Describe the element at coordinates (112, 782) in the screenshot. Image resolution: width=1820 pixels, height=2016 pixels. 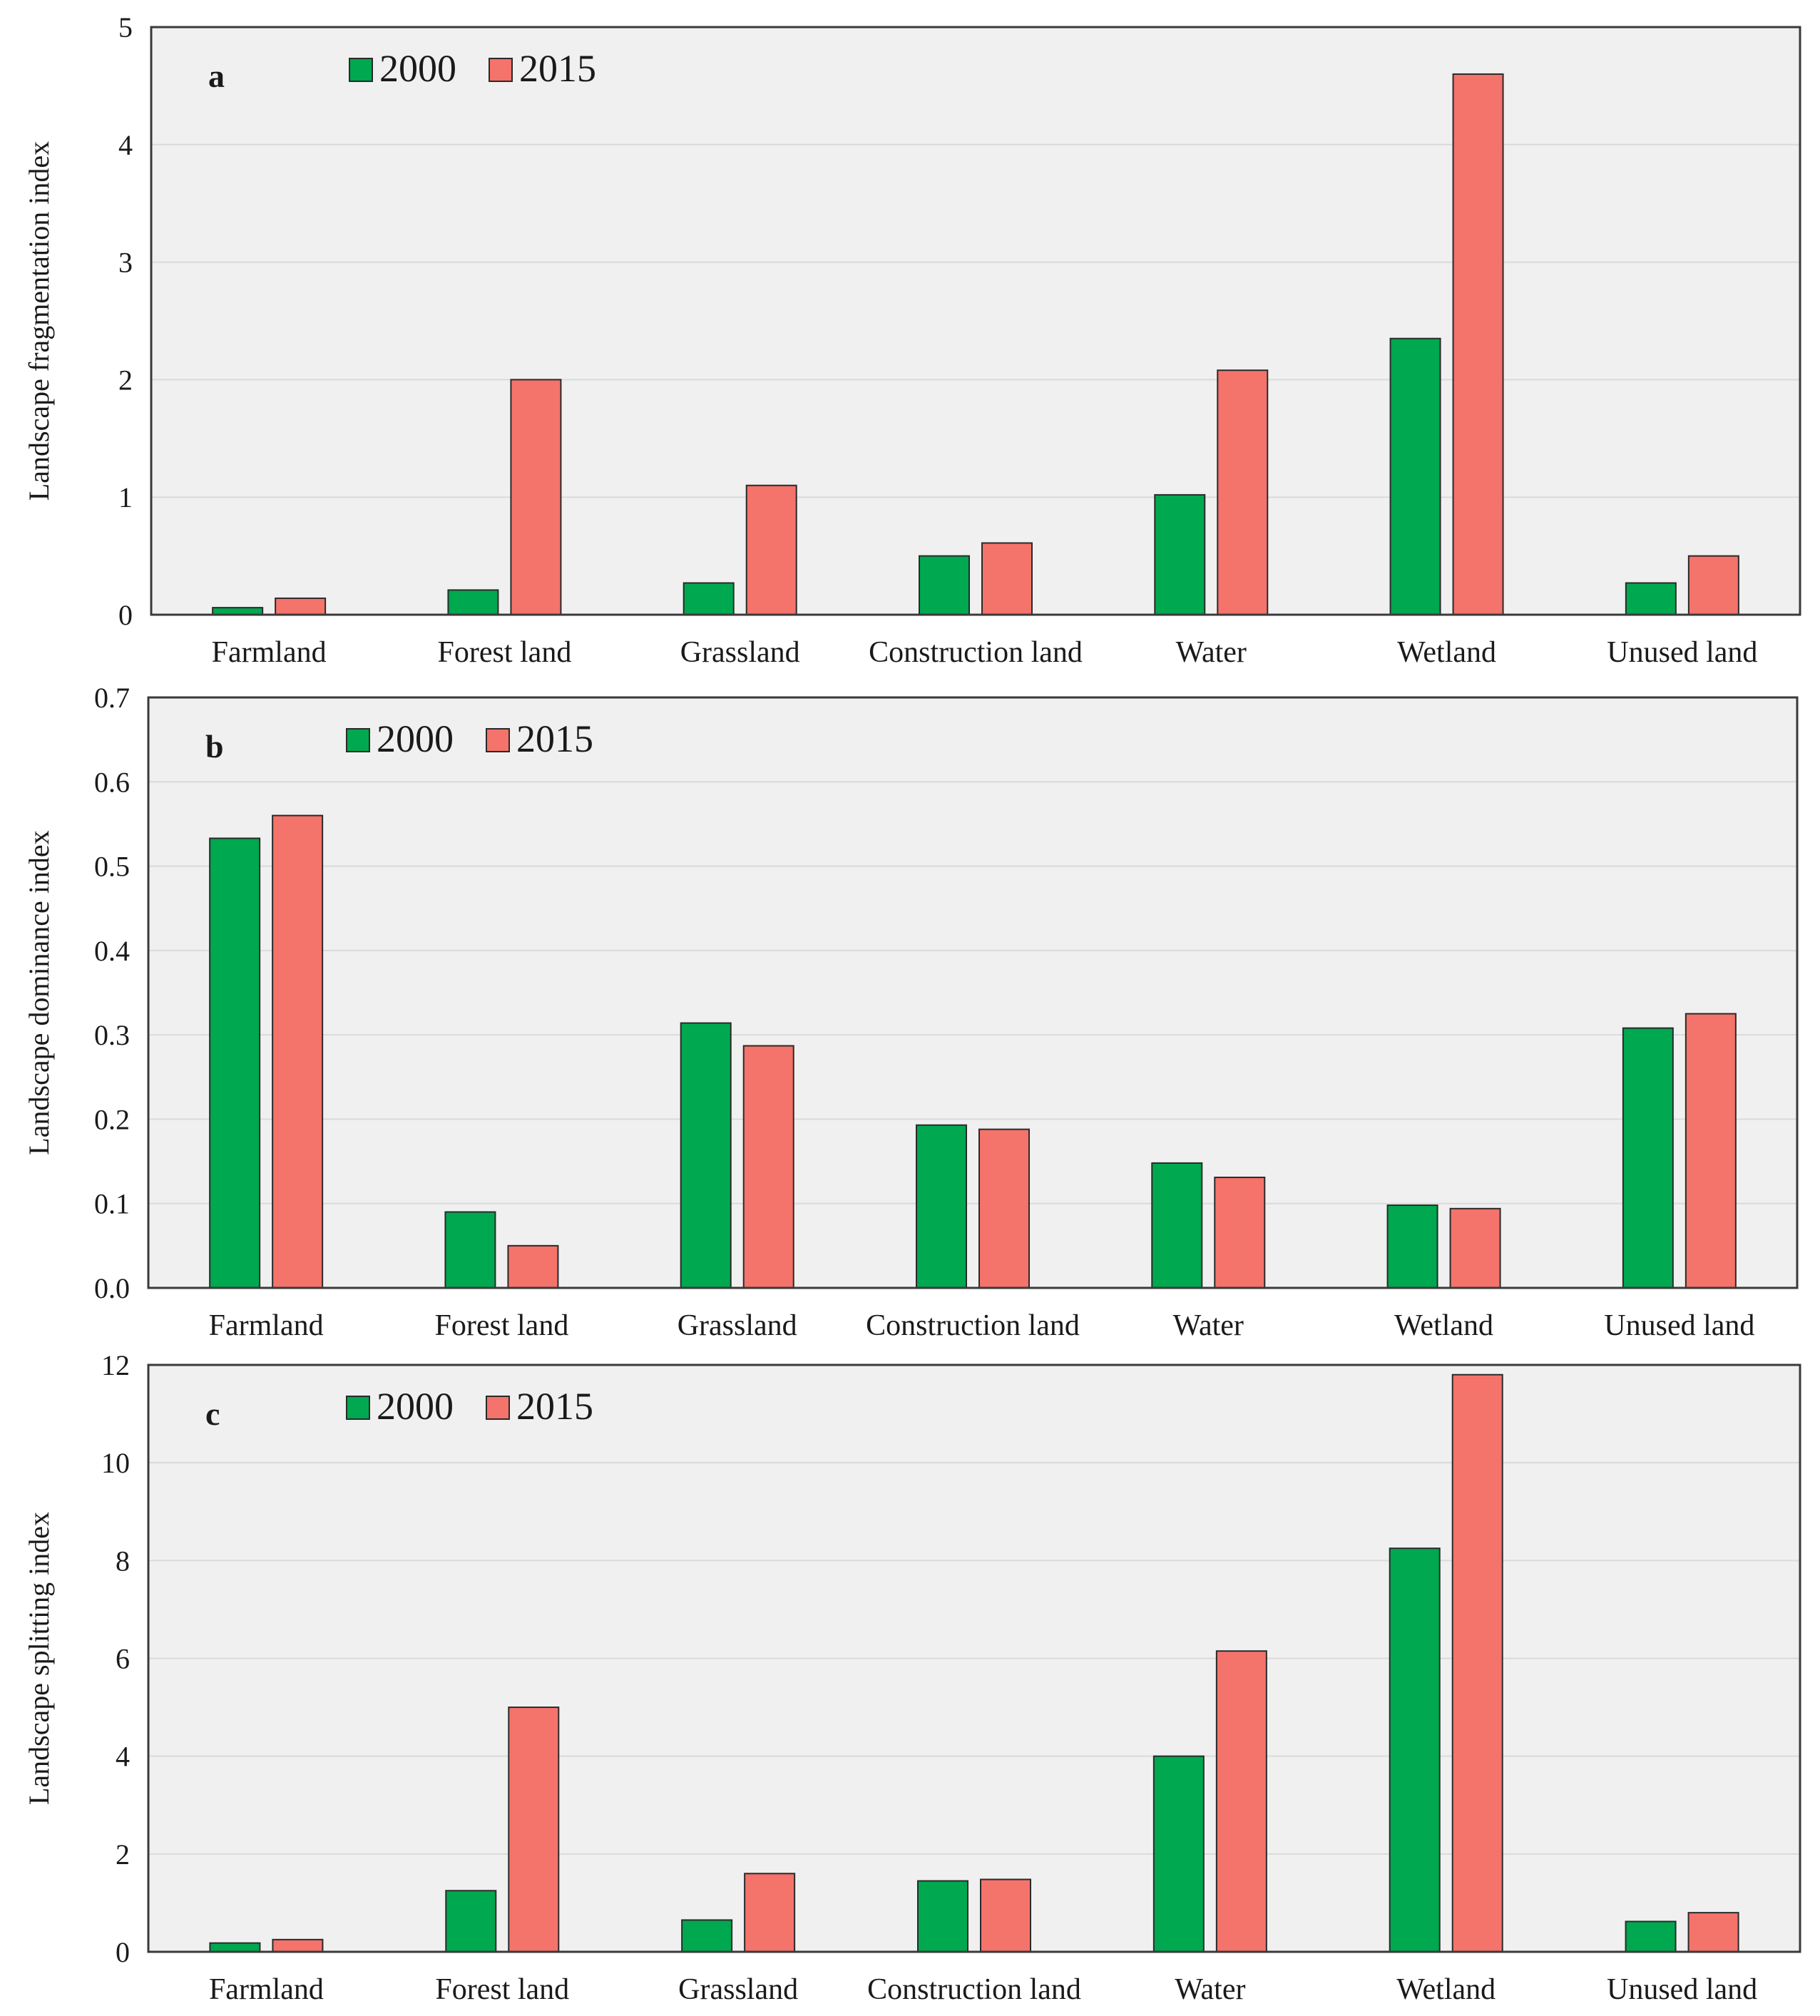
I see `y-tick-label: 0.6` at that location.